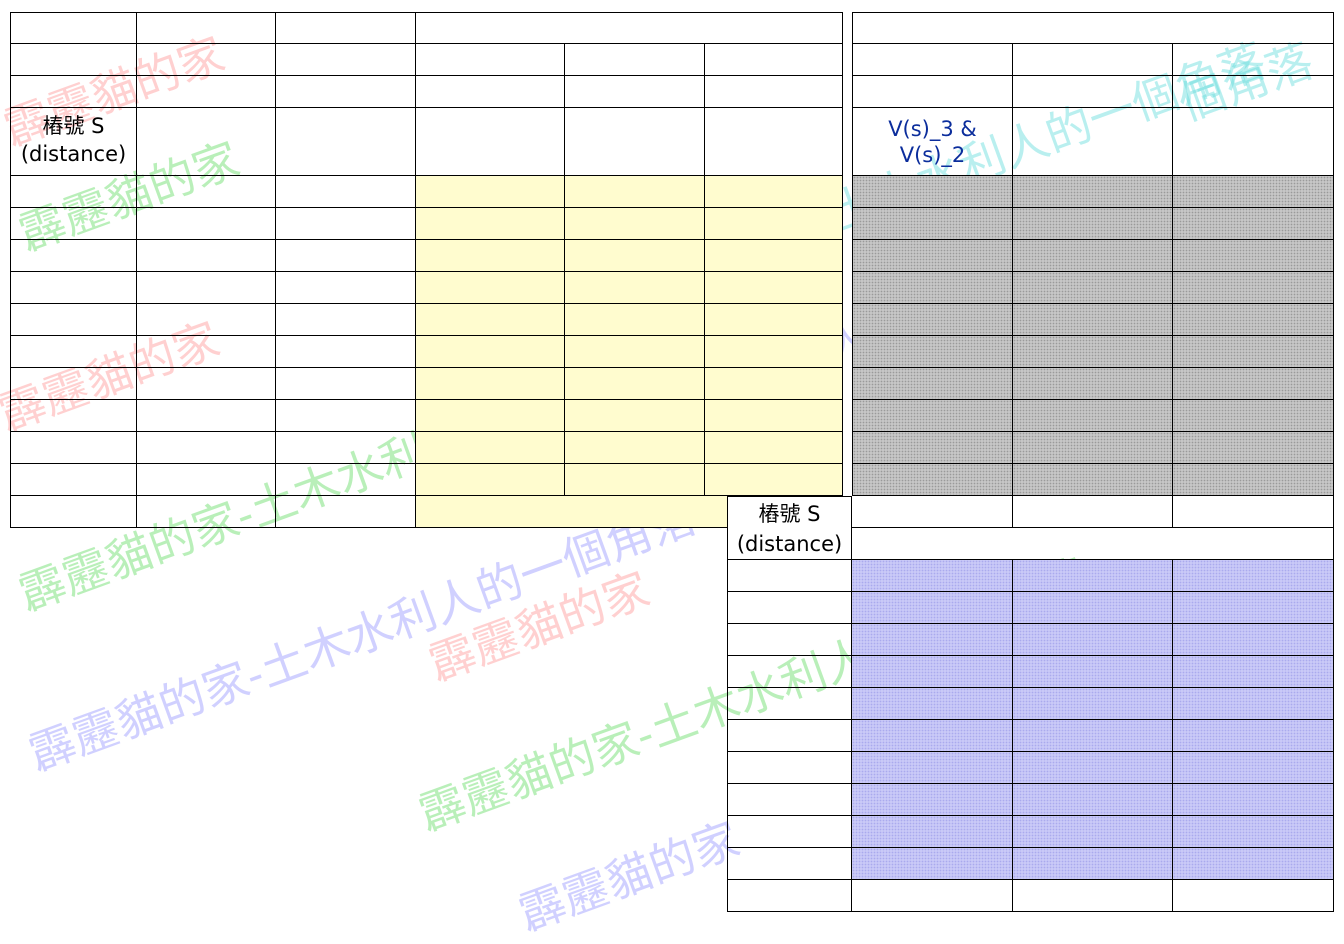 The width and height of the screenshot is (1344, 944). I want to click on station-label: 樁號 S, so click(789, 514).